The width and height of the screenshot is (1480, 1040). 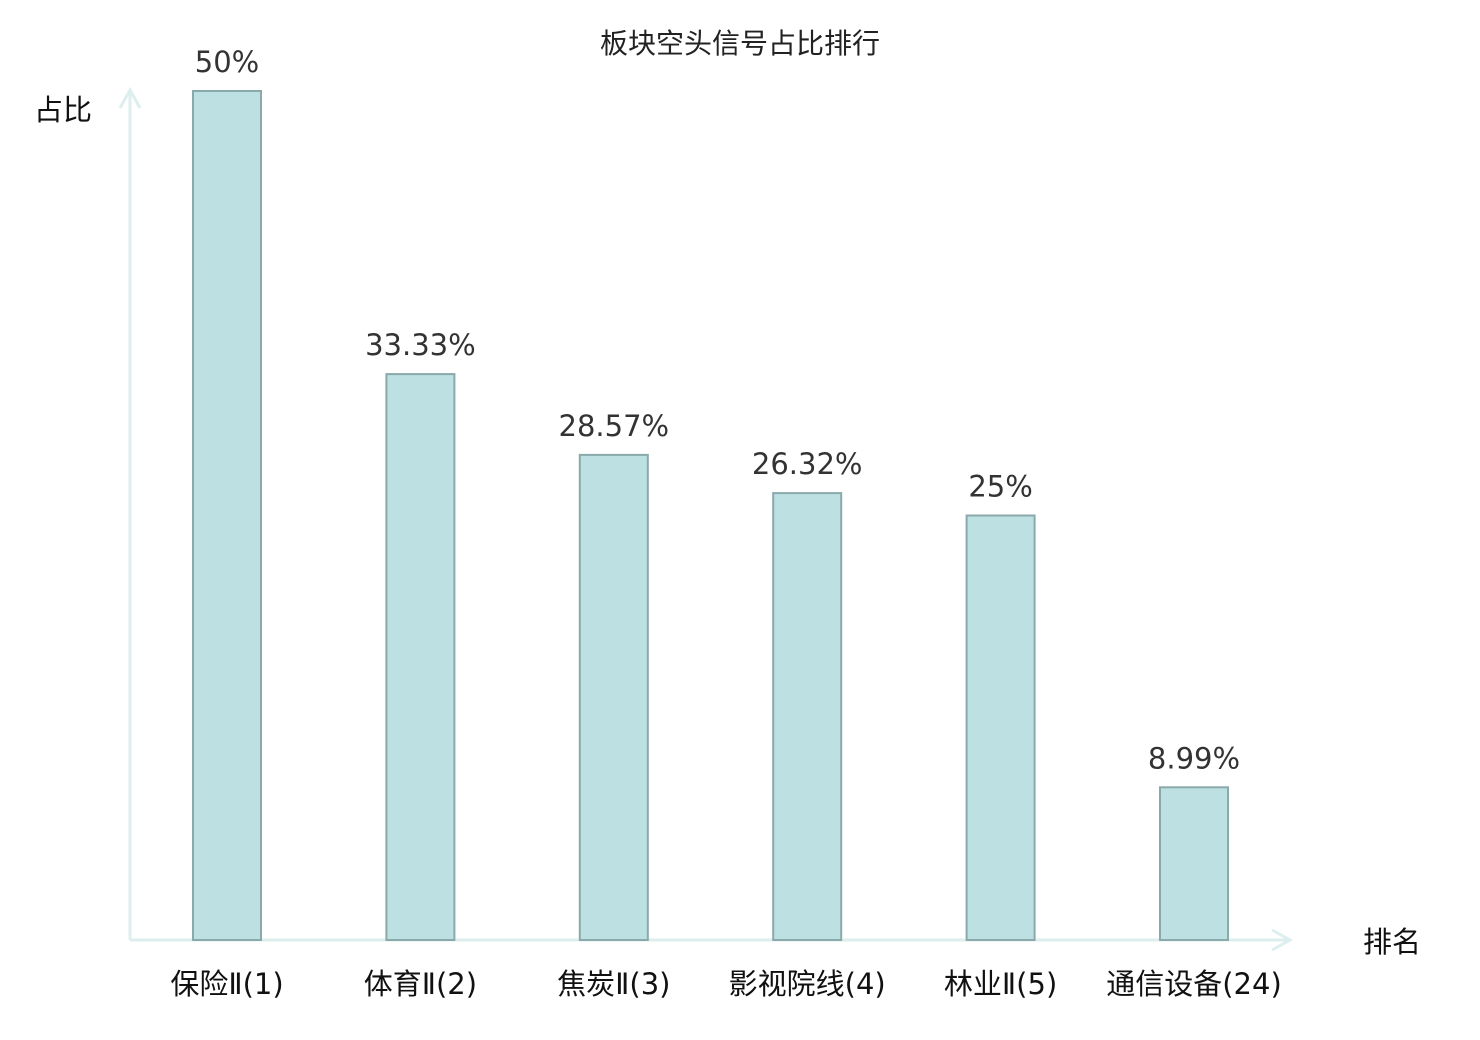 What do you see at coordinates (1282, 940) in the screenshot?
I see `x-axis-arrow` at bounding box center [1282, 940].